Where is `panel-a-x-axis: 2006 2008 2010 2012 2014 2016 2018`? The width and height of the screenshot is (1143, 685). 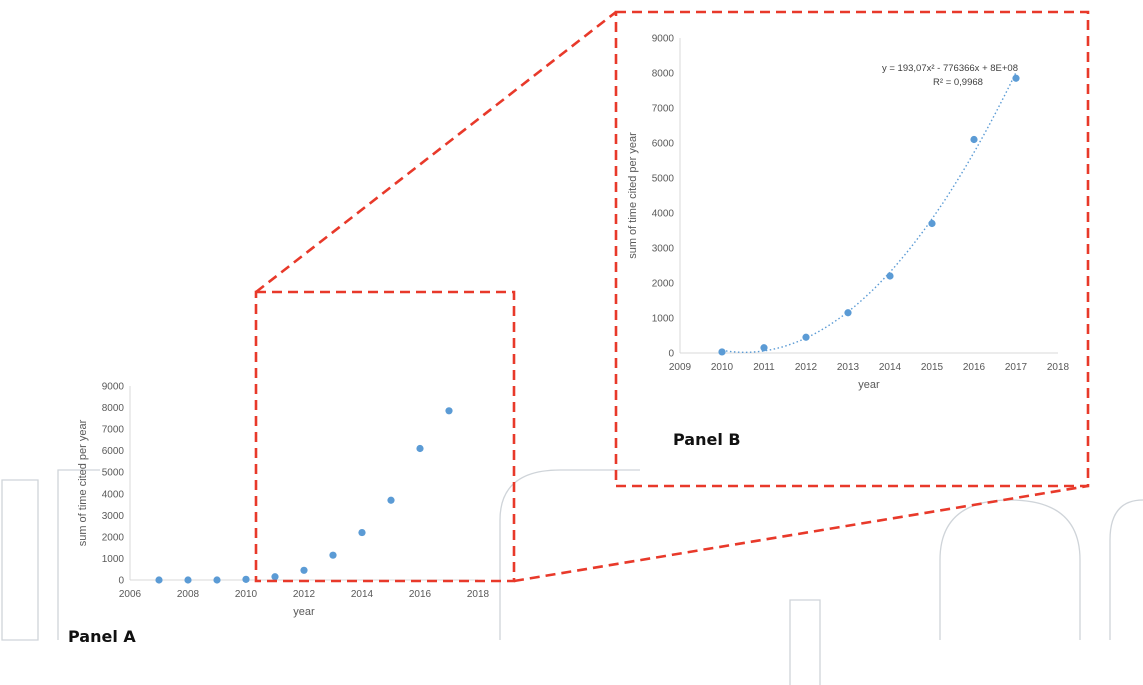 panel-a-x-axis: 2006 2008 2010 2012 2014 2016 2018 is located at coordinates (304, 589).